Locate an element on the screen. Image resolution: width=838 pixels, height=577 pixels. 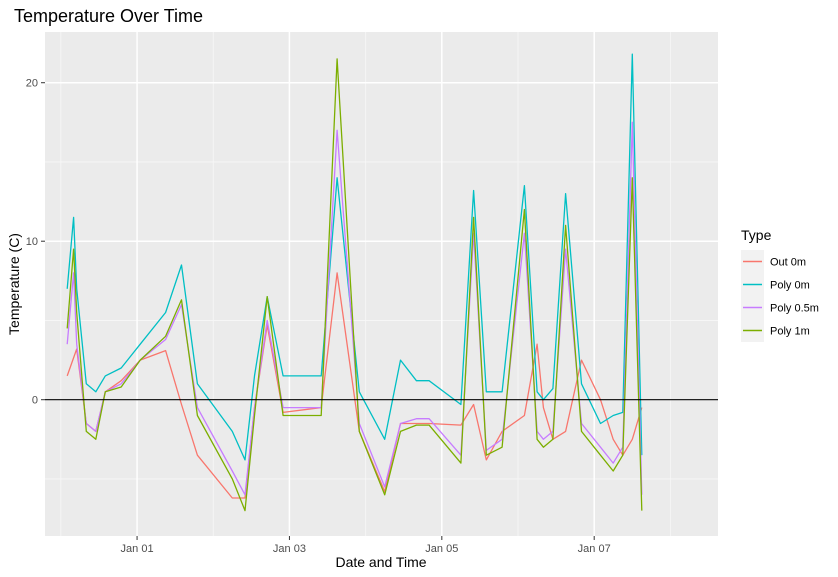
legend-items: Out 0m Poly 0m Poly 0.5m Poly 1m is located at coordinates (780, 296).